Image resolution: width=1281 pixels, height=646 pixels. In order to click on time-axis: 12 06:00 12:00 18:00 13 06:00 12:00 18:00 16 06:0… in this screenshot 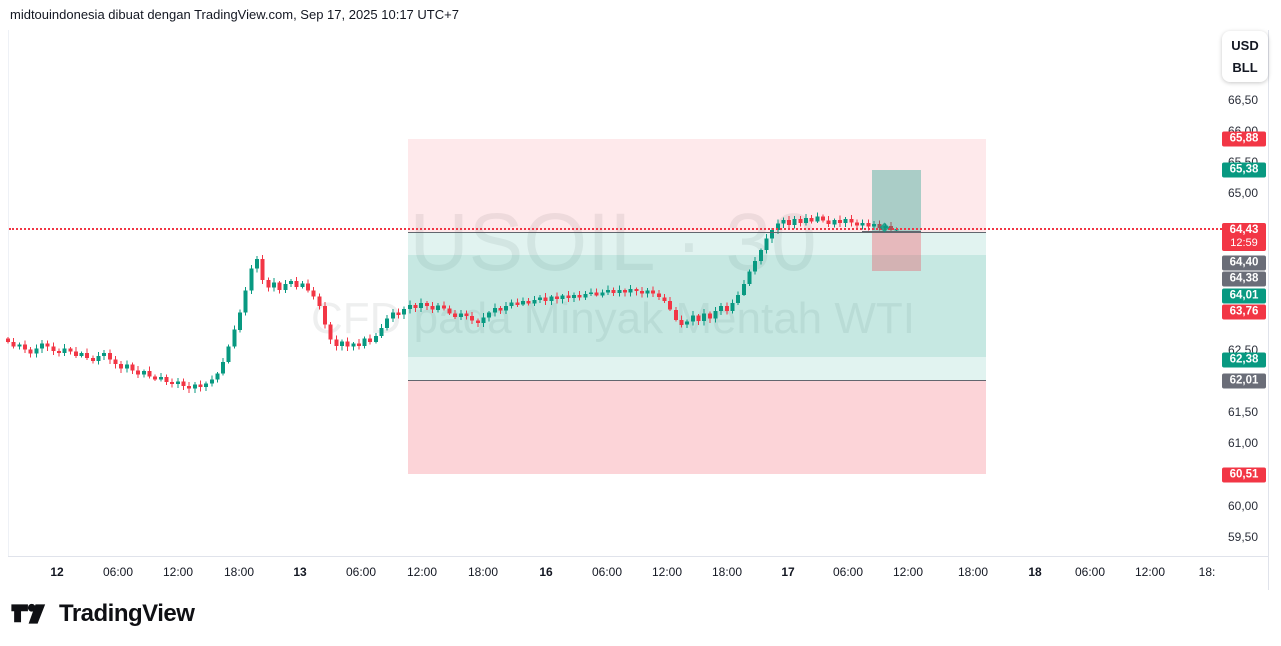, I will do `click(638, 573)`.